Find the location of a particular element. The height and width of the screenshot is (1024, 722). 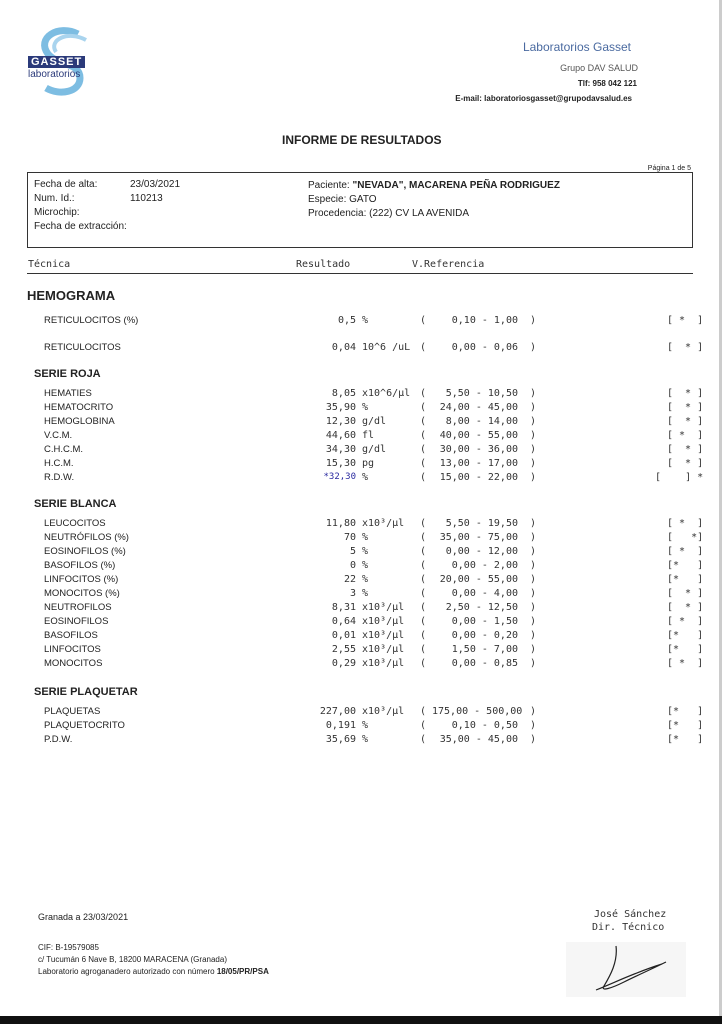

test-name: PLAQUETOCRITO is located at coordinates (84, 725).